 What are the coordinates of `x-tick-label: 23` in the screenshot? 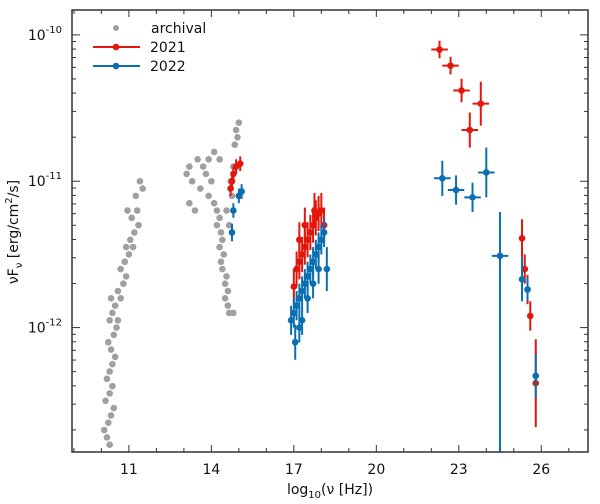 It's located at (459, 470).